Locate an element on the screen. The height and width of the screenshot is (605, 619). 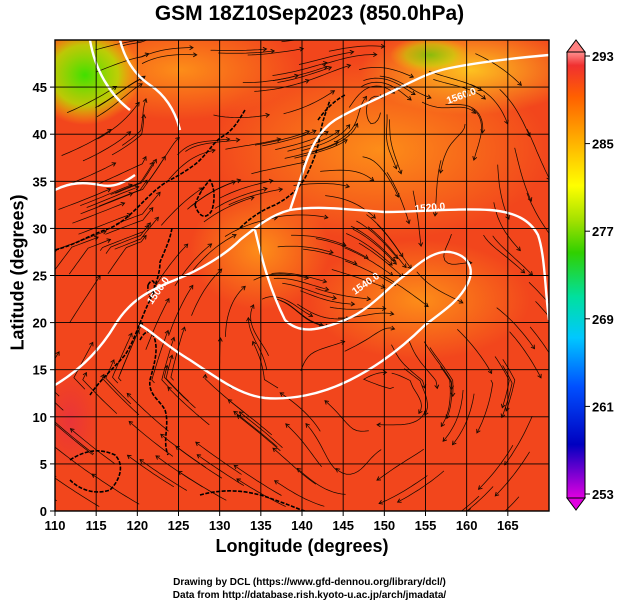
colorbar-label: 269 is located at coordinates (603, 319).